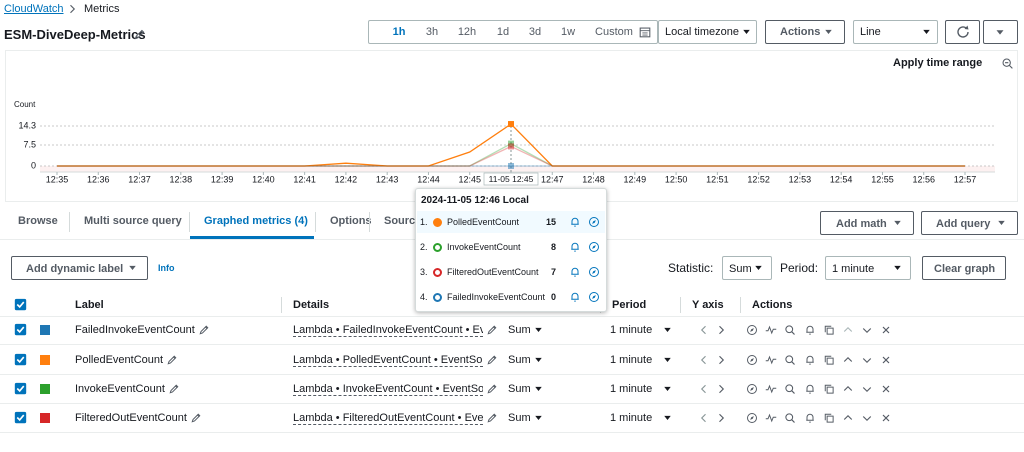 The image size is (1024, 452). What do you see at coordinates (867, 223) in the screenshot?
I see `add-math-button: Add math` at bounding box center [867, 223].